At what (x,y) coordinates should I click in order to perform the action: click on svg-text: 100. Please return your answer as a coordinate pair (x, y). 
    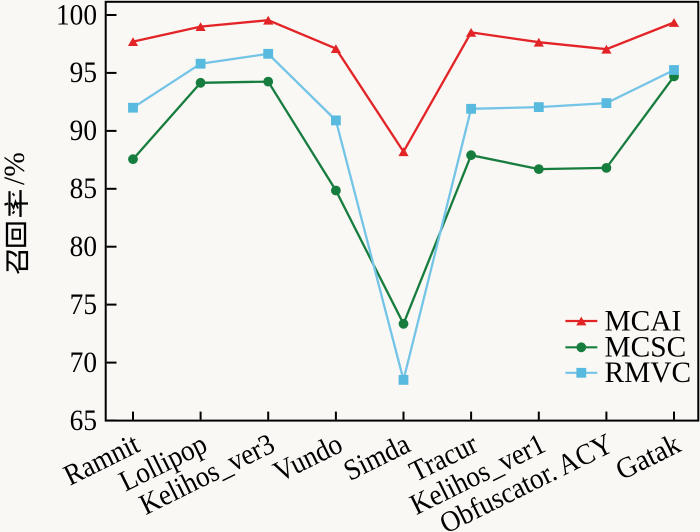
    Looking at the image, I should click on (76, 16).